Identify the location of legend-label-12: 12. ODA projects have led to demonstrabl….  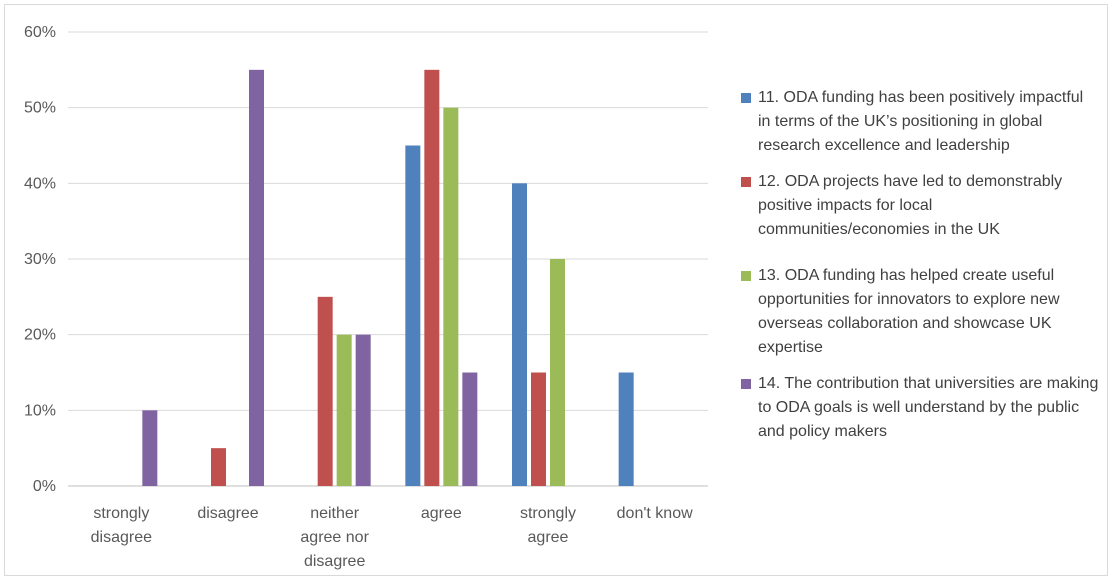
(910, 205).